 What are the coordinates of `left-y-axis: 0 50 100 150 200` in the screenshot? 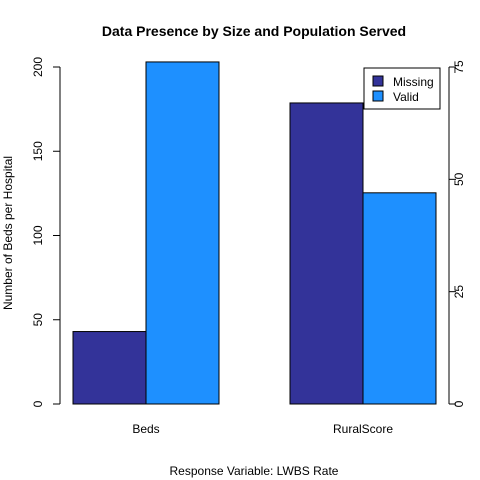 It's located at (46, 232).